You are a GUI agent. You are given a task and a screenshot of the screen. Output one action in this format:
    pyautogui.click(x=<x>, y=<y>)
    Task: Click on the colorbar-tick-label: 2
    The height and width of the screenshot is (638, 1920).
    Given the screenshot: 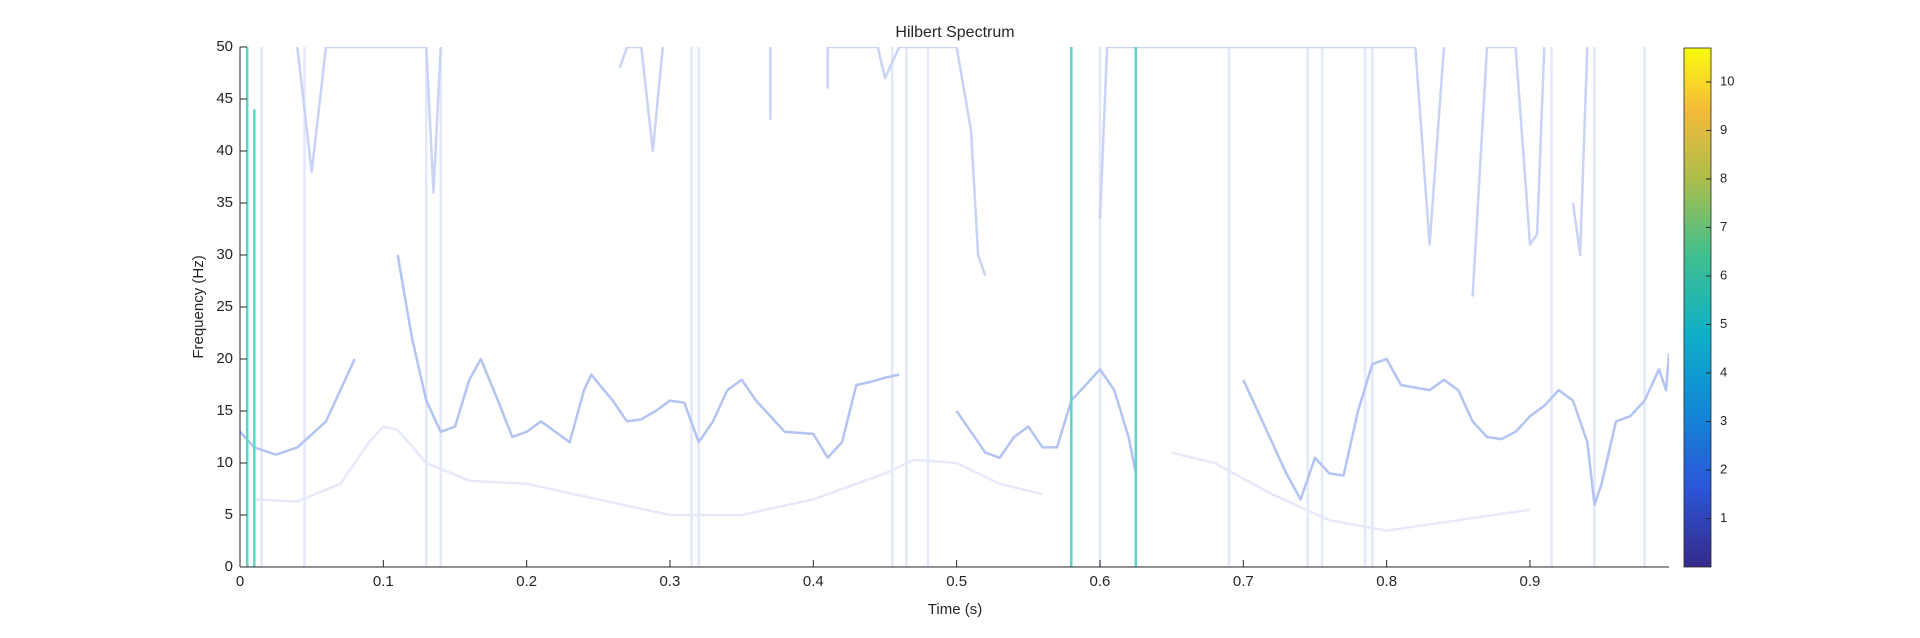 What is the action you would take?
    pyautogui.click(x=1723, y=468)
    